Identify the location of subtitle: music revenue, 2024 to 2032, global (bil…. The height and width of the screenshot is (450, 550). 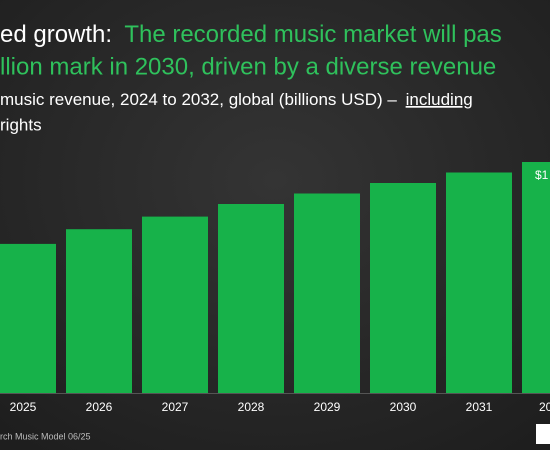
(236, 99).